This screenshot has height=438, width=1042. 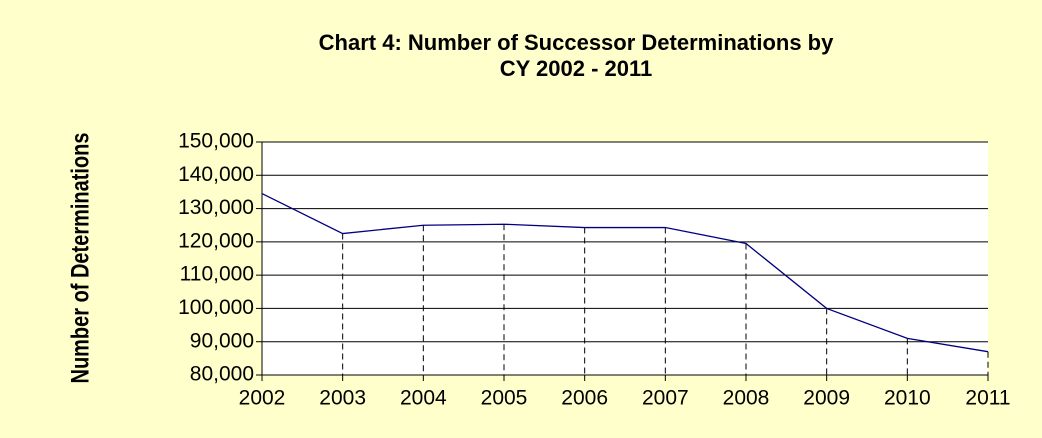 I want to click on y-tick-label: 80,000, so click(x=222, y=374).